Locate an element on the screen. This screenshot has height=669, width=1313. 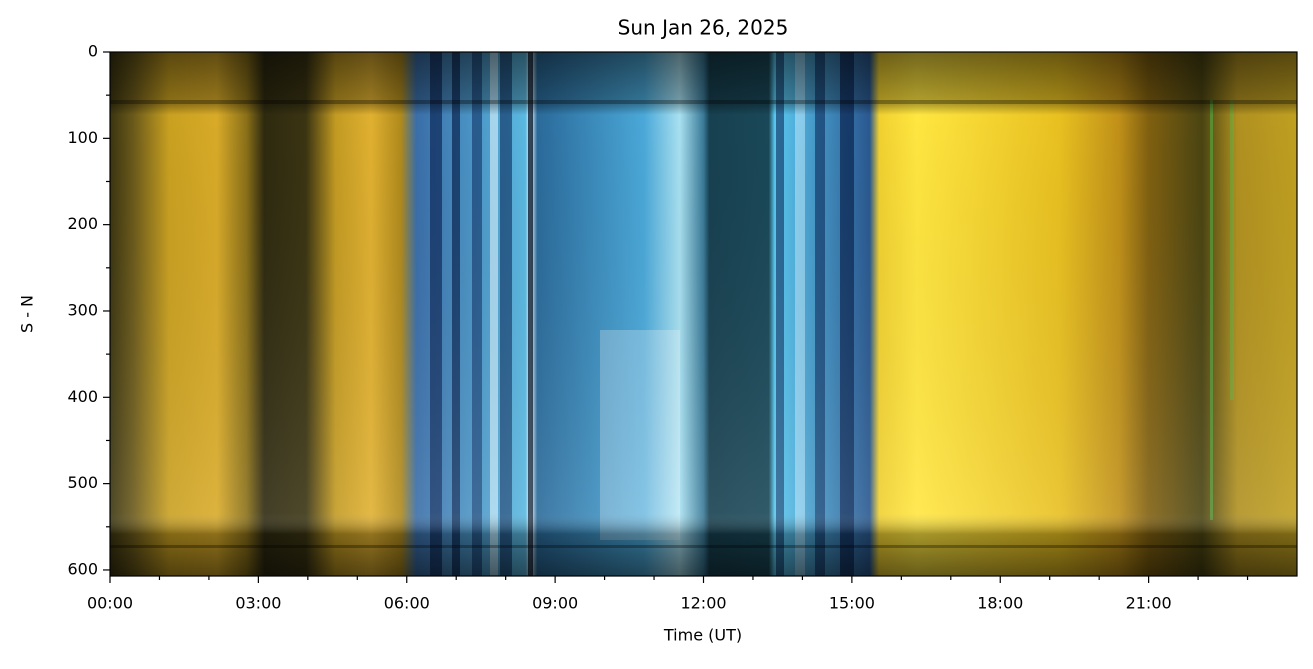
x-tick-label: 00:00 is located at coordinates (110, 603).